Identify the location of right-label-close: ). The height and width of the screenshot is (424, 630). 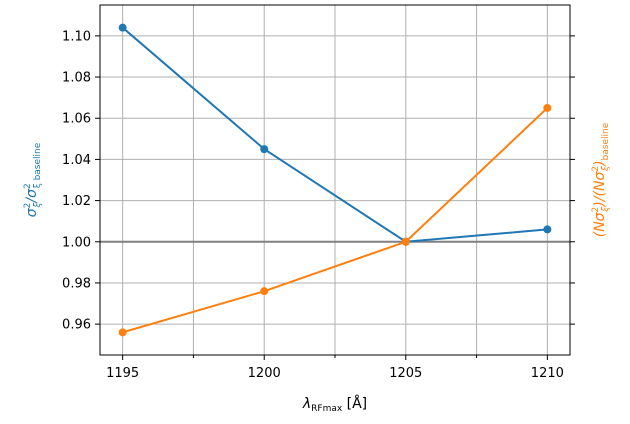
(600, 163).